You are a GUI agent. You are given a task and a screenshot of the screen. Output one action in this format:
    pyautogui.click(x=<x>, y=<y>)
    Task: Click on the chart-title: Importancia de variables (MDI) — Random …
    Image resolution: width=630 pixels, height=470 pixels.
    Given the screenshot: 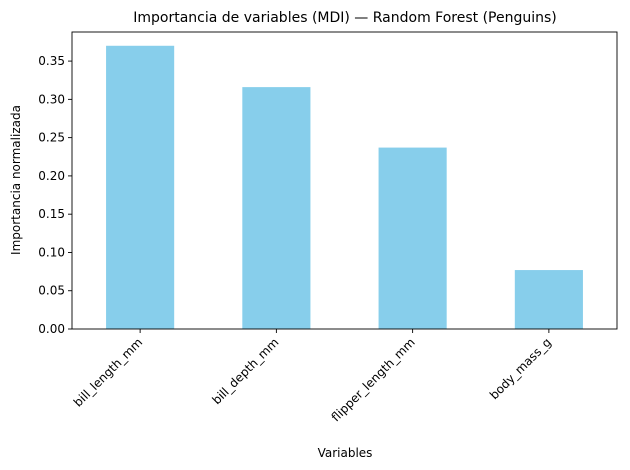 What is the action you would take?
    pyautogui.click(x=345, y=18)
    